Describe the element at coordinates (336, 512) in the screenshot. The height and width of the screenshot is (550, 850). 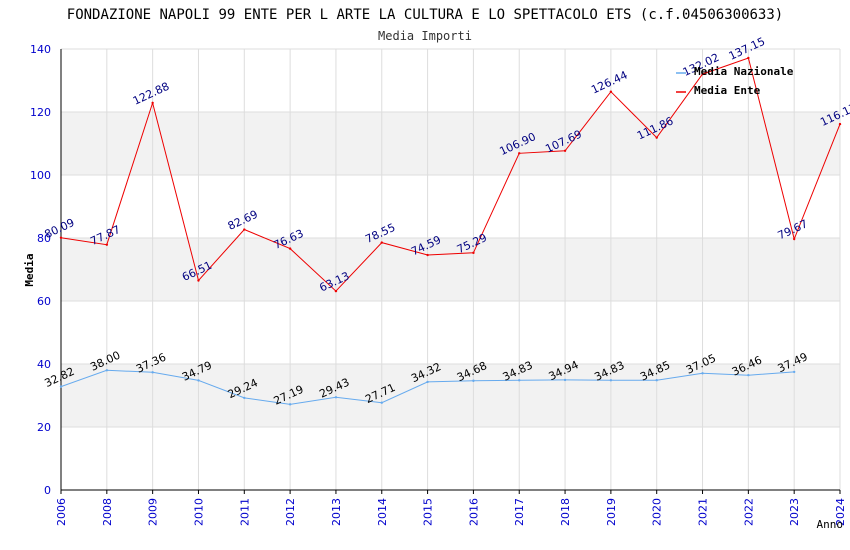
I see `x-tick-label: 2013` at that location.